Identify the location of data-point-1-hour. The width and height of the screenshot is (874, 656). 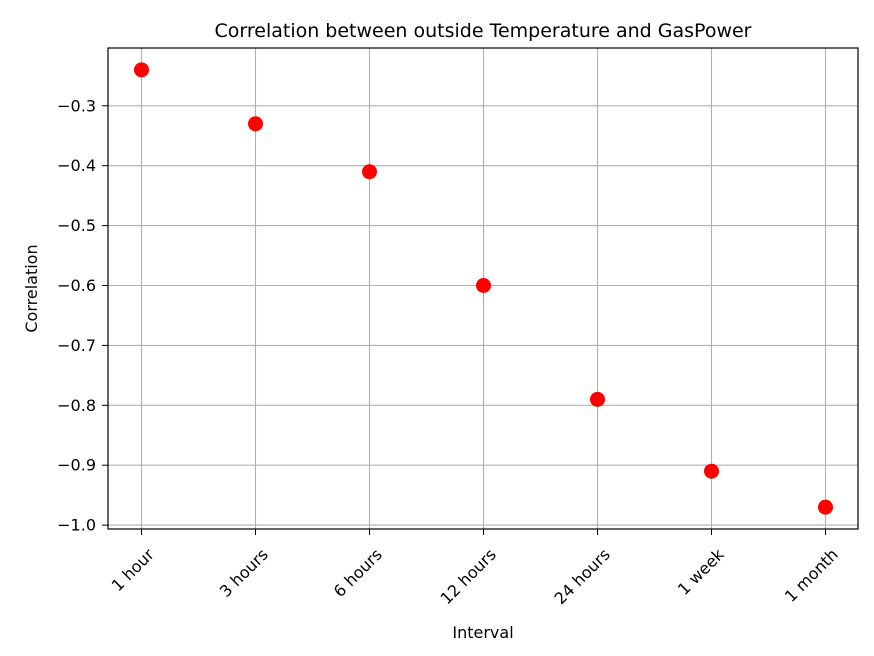
(141, 70).